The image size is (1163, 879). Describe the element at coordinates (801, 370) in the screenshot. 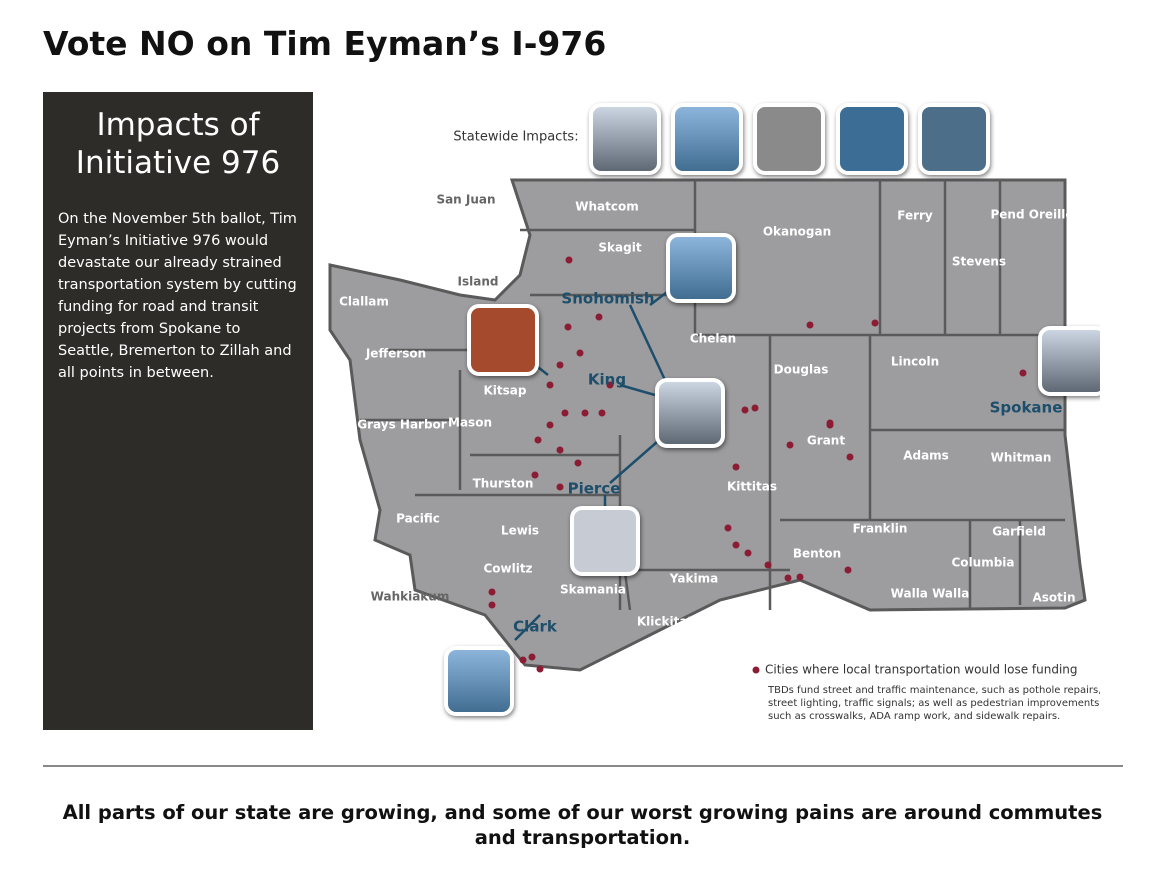

I see `county-label: Douglas` at that location.